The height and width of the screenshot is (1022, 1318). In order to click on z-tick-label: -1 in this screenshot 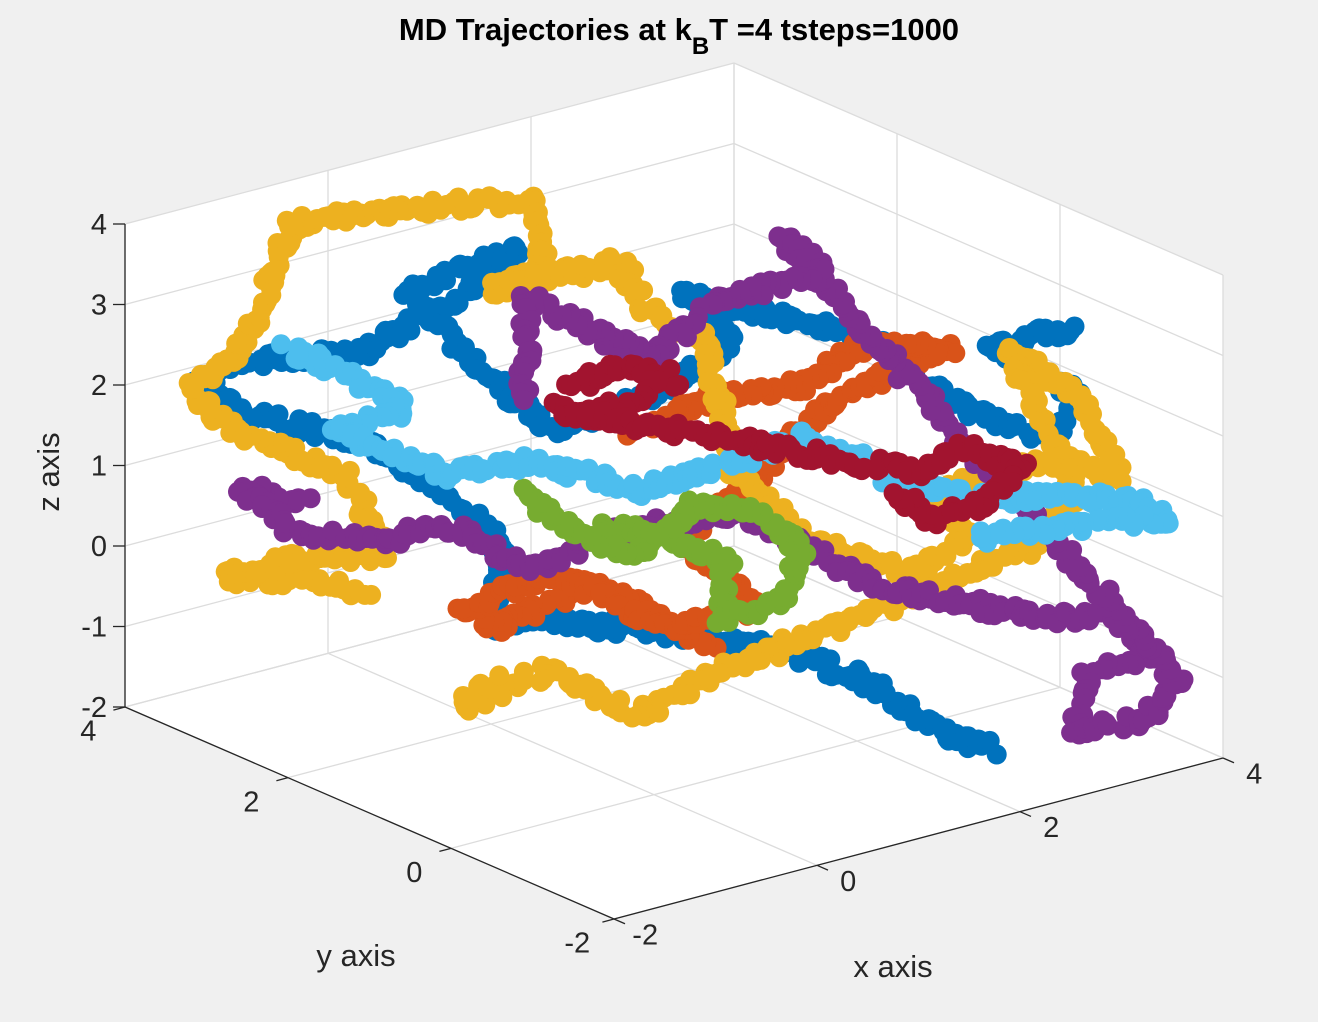, I will do `click(94, 628)`.